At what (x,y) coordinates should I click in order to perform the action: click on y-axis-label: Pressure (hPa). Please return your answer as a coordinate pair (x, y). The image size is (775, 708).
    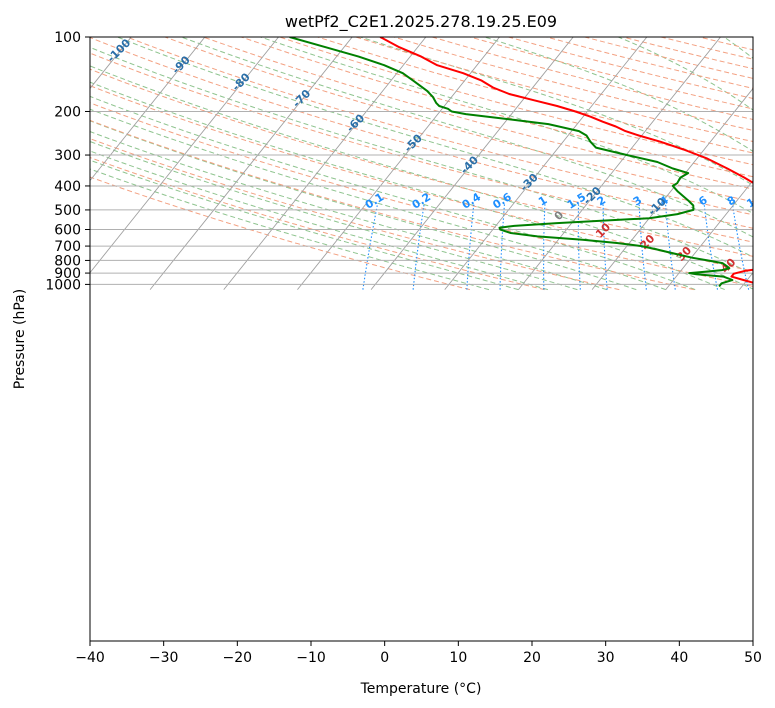
    Looking at the image, I should click on (20, 339).